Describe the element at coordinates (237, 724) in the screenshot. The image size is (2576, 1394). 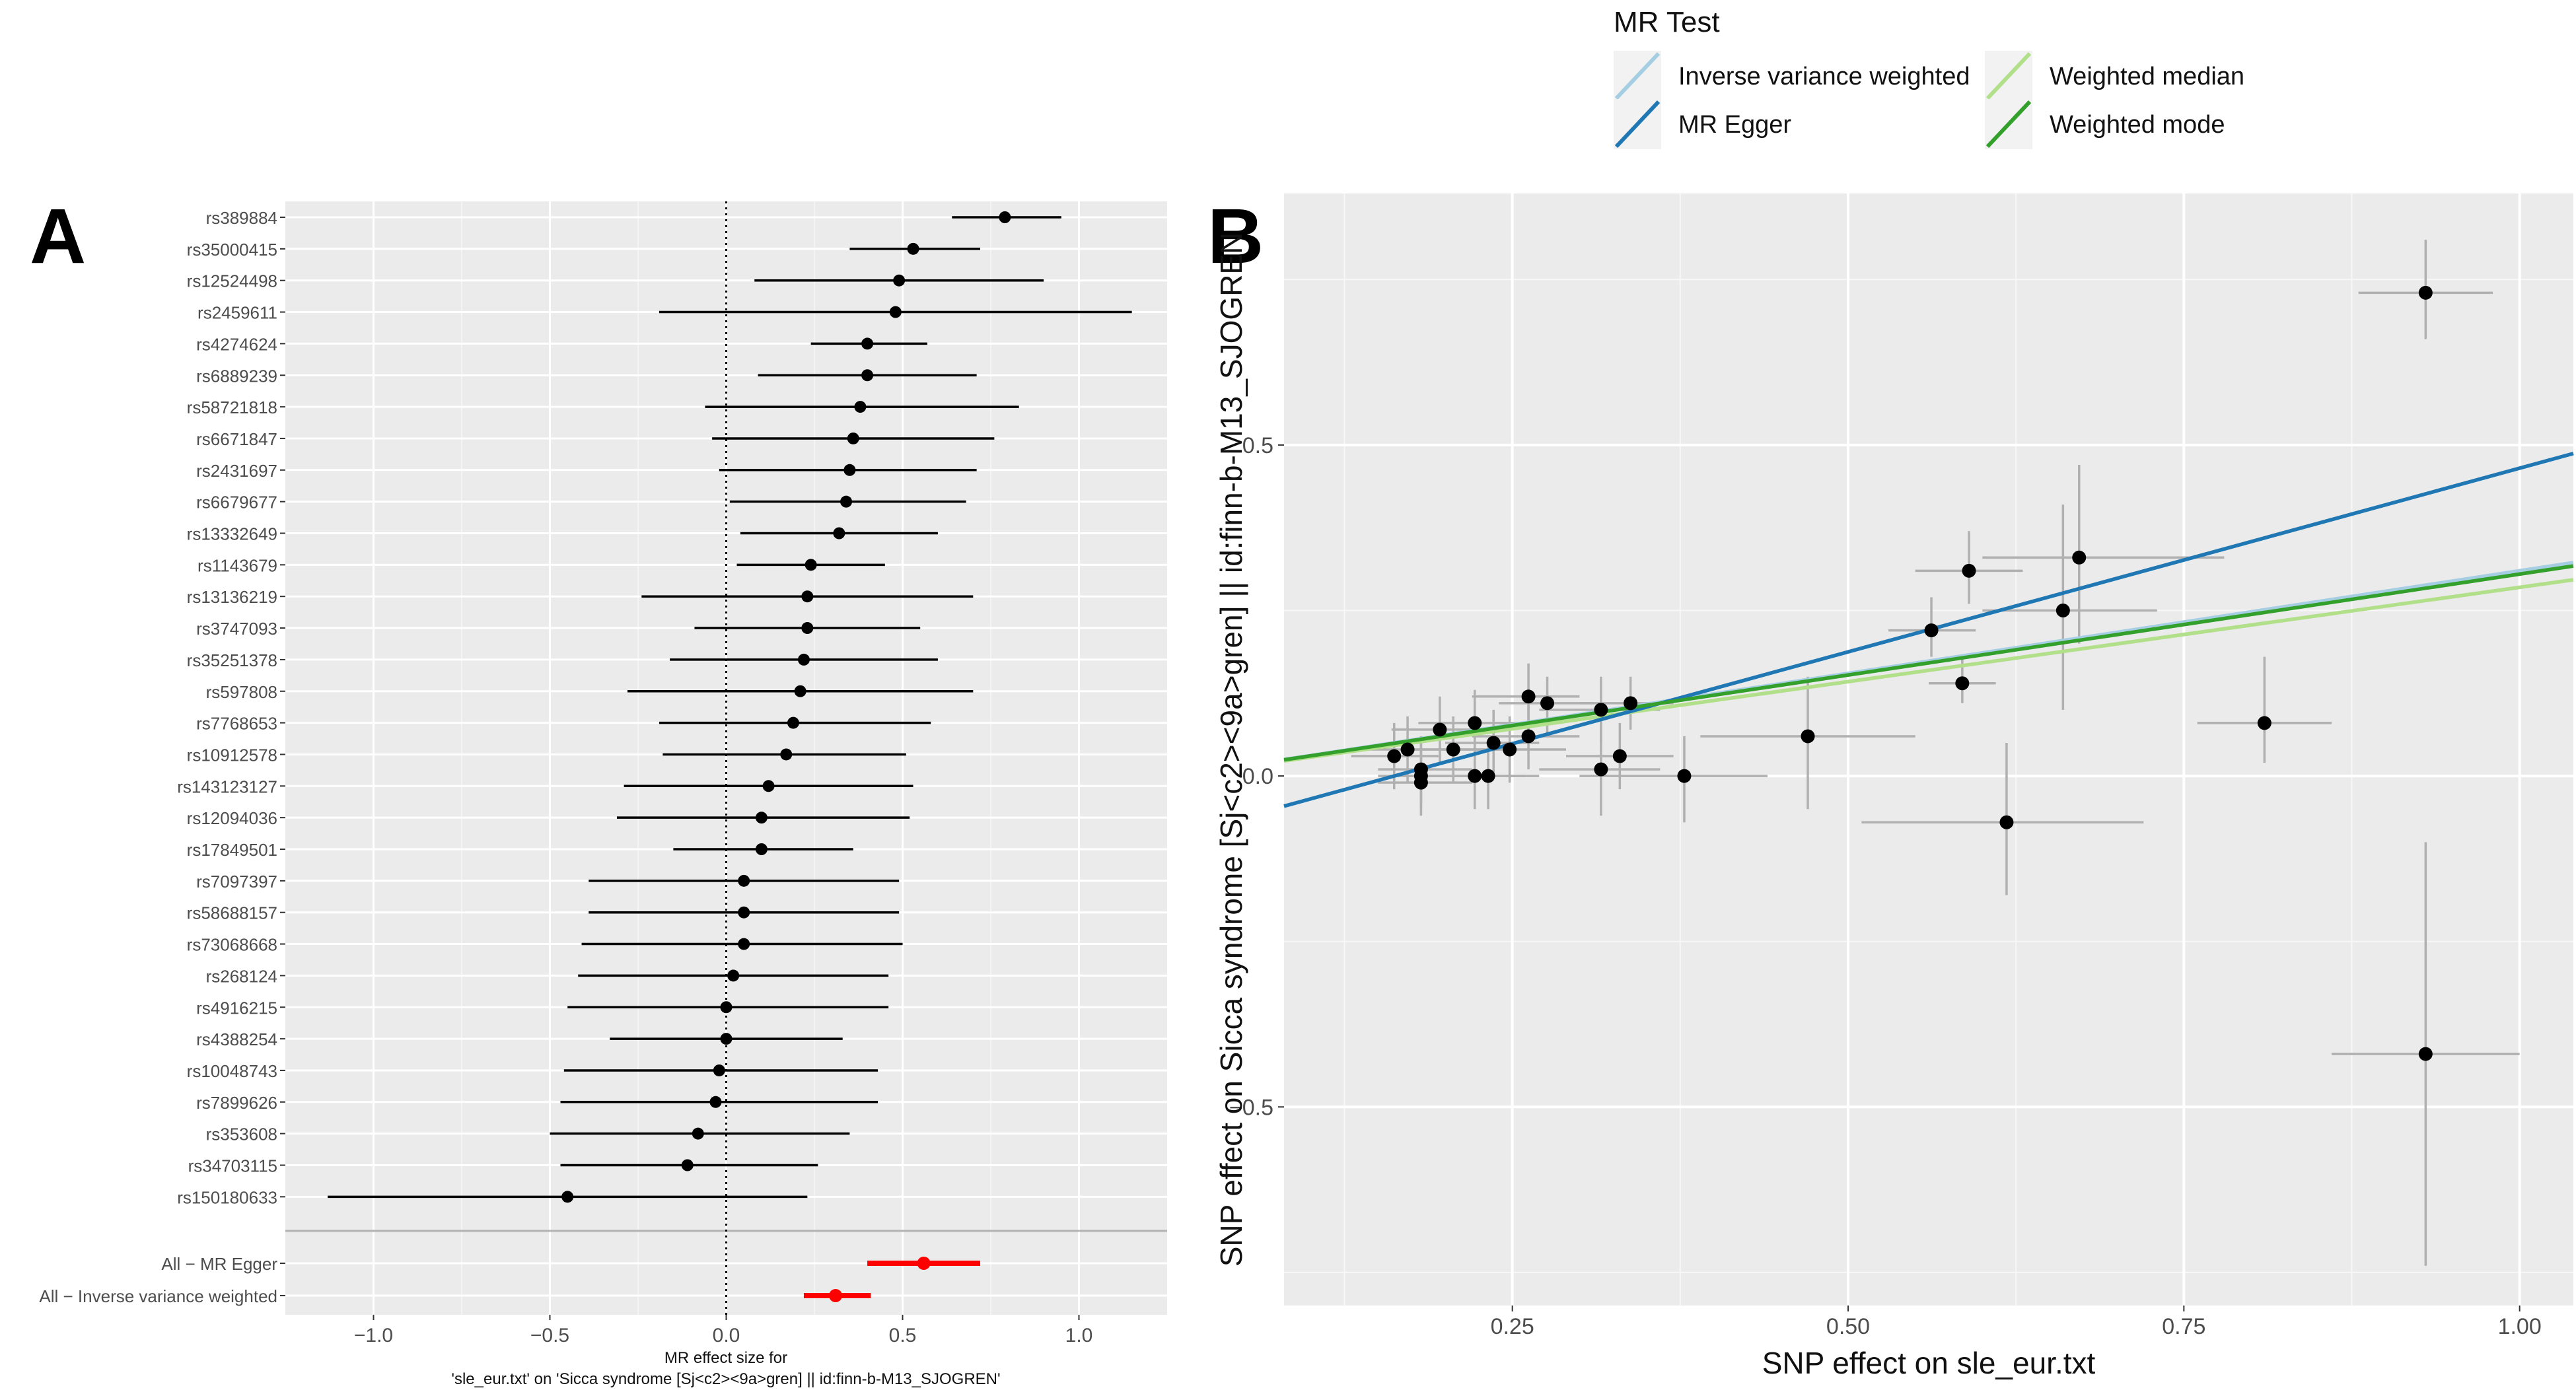
I see `forest-snp-label: rs7768653` at that location.